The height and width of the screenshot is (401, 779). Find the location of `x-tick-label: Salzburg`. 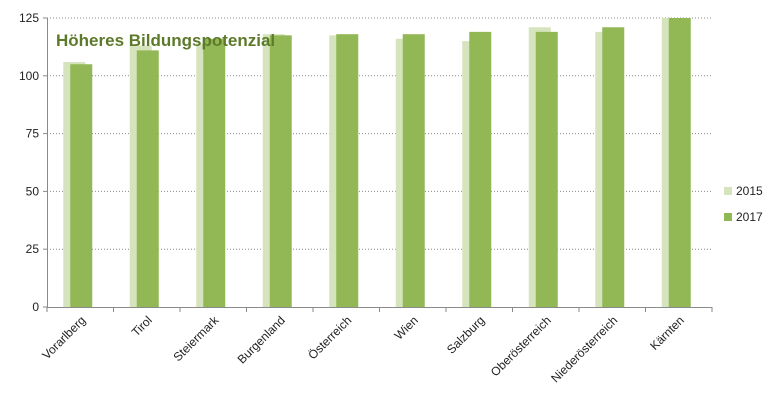

x-tick-label: Salzburg is located at coordinates (465, 334).